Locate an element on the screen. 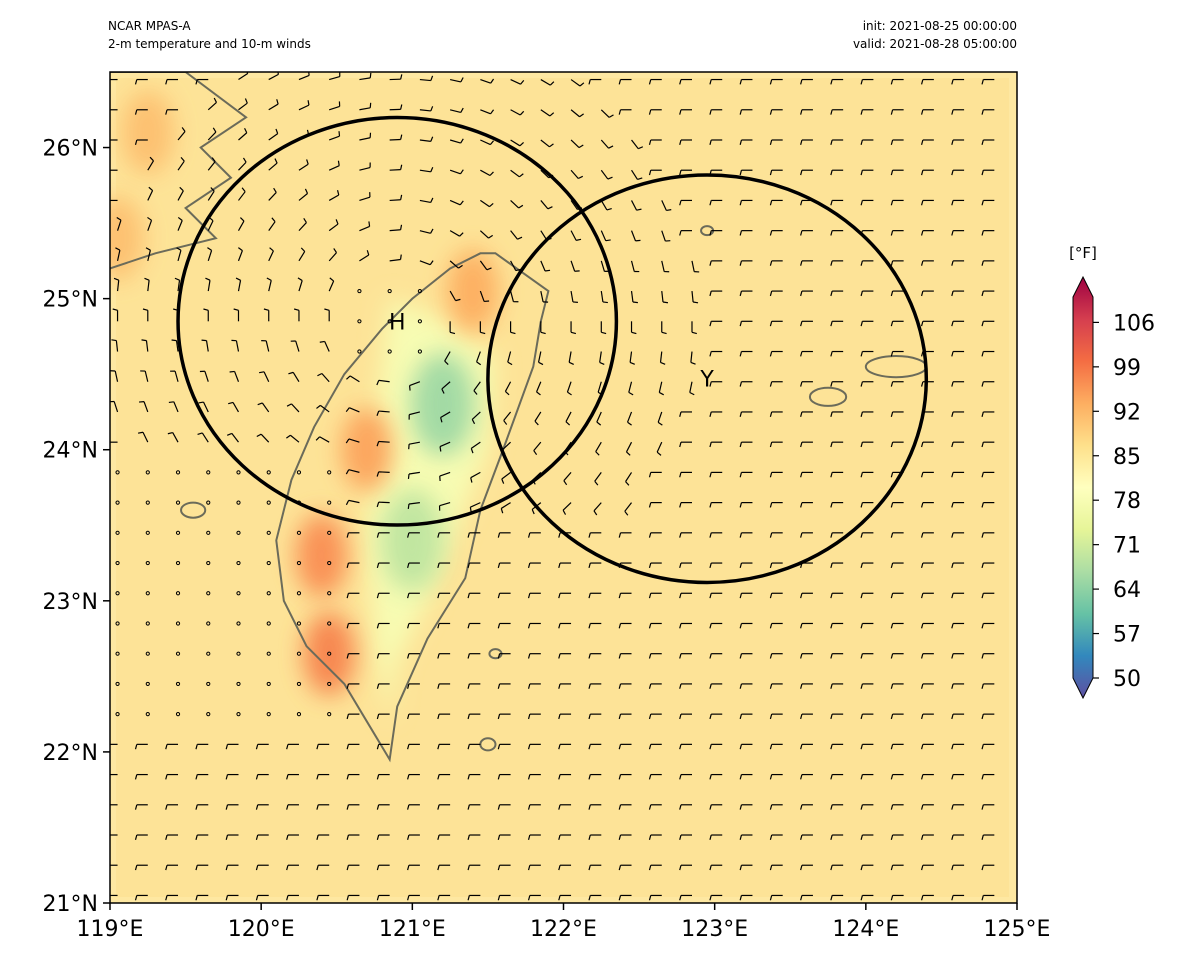 The height and width of the screenshot is (969, 1184). x-tick-label: 123°E is located at coordinates (714, 929).